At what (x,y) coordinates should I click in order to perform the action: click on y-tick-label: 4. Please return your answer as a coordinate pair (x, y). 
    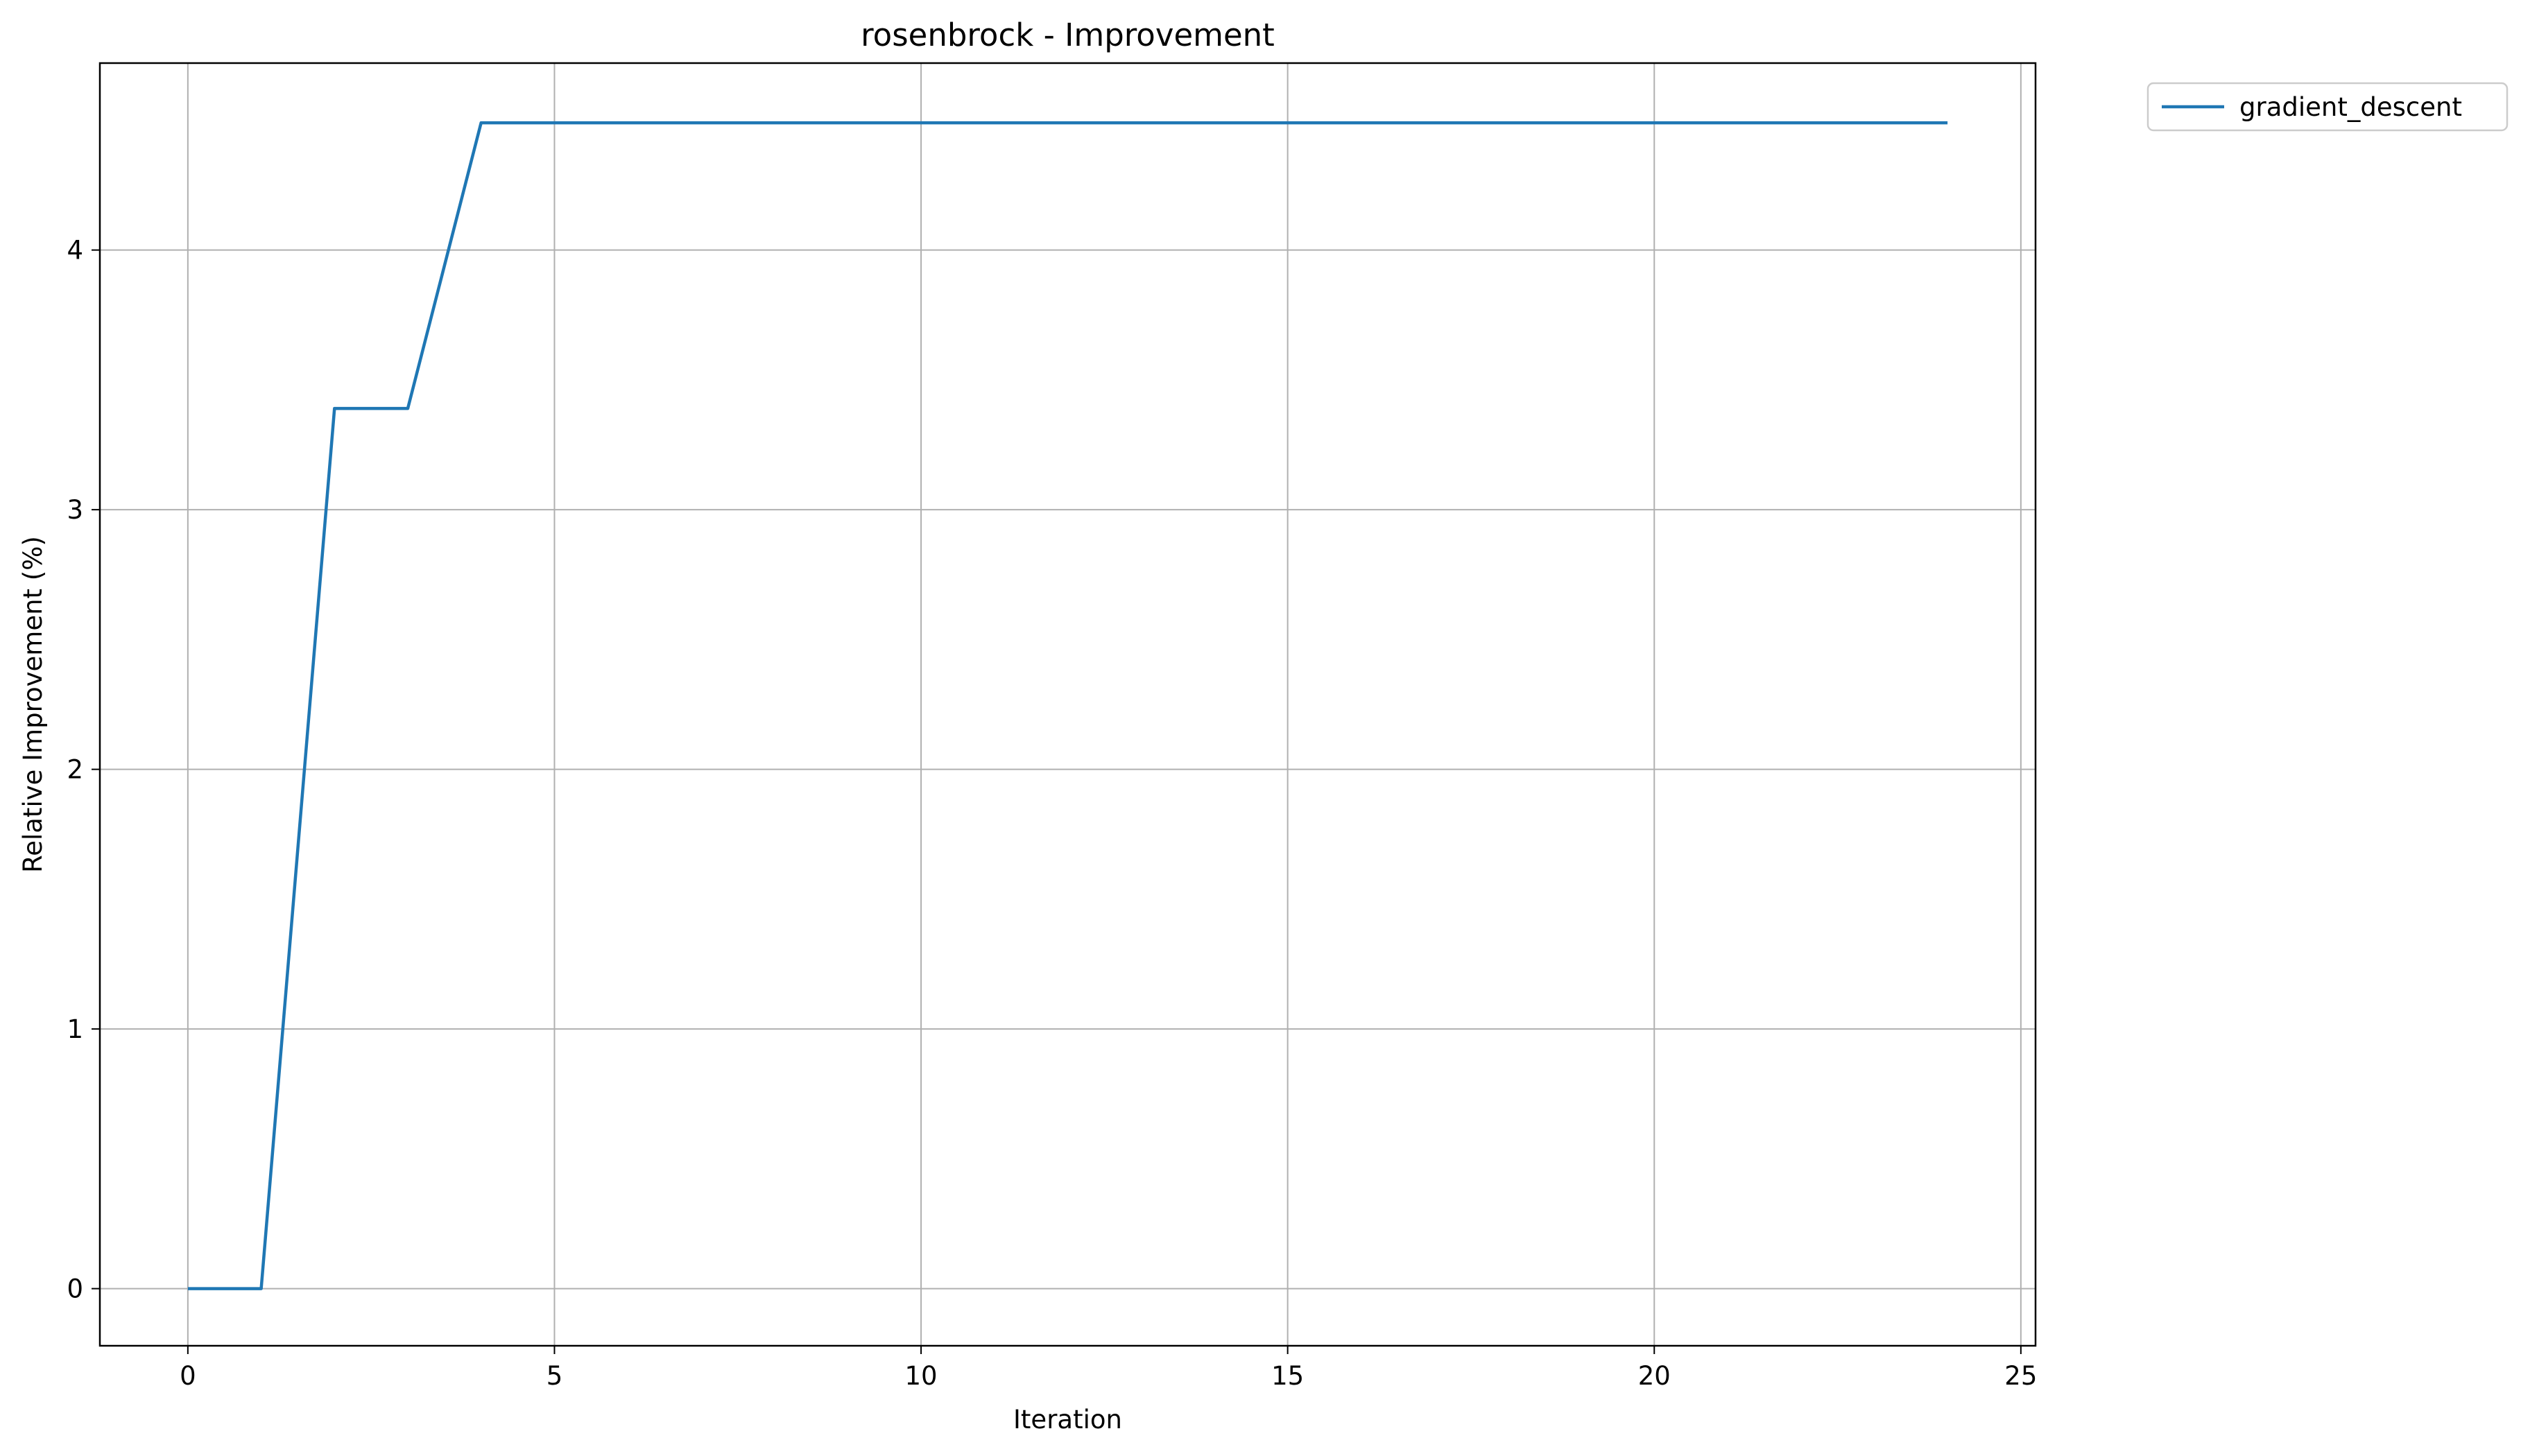
    Looking at the image, I should click on (75, 251).